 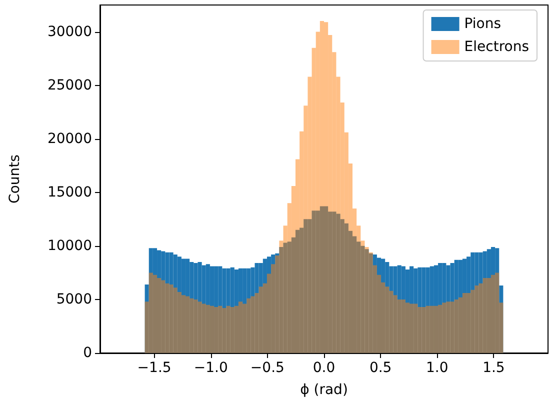 What do you see at coordinates (324, 390) in the screenshot?
I see `x-axis-title: ϕ (rad)` at bounding box center [324, 390].